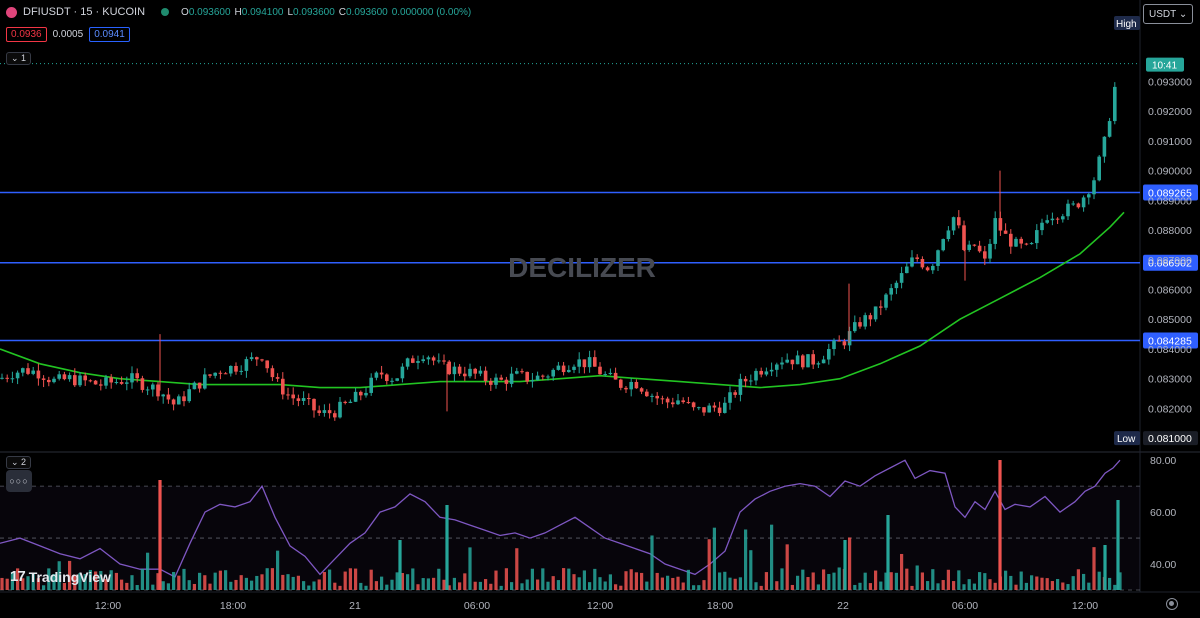 Image resolution: width=1200 pixels, height=618 pixels. What do you see at coordinates (19, 481) in the screenshot?
I see `pane-menu-button: ○○○` at bounding box center [19, 481].